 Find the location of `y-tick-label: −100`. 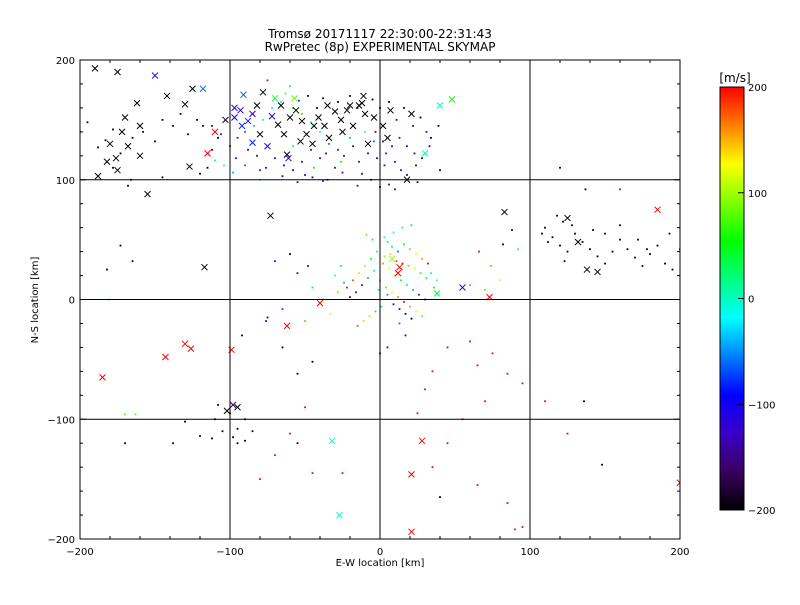

y-tick-label: −100 is located at coordinates (61, 420).